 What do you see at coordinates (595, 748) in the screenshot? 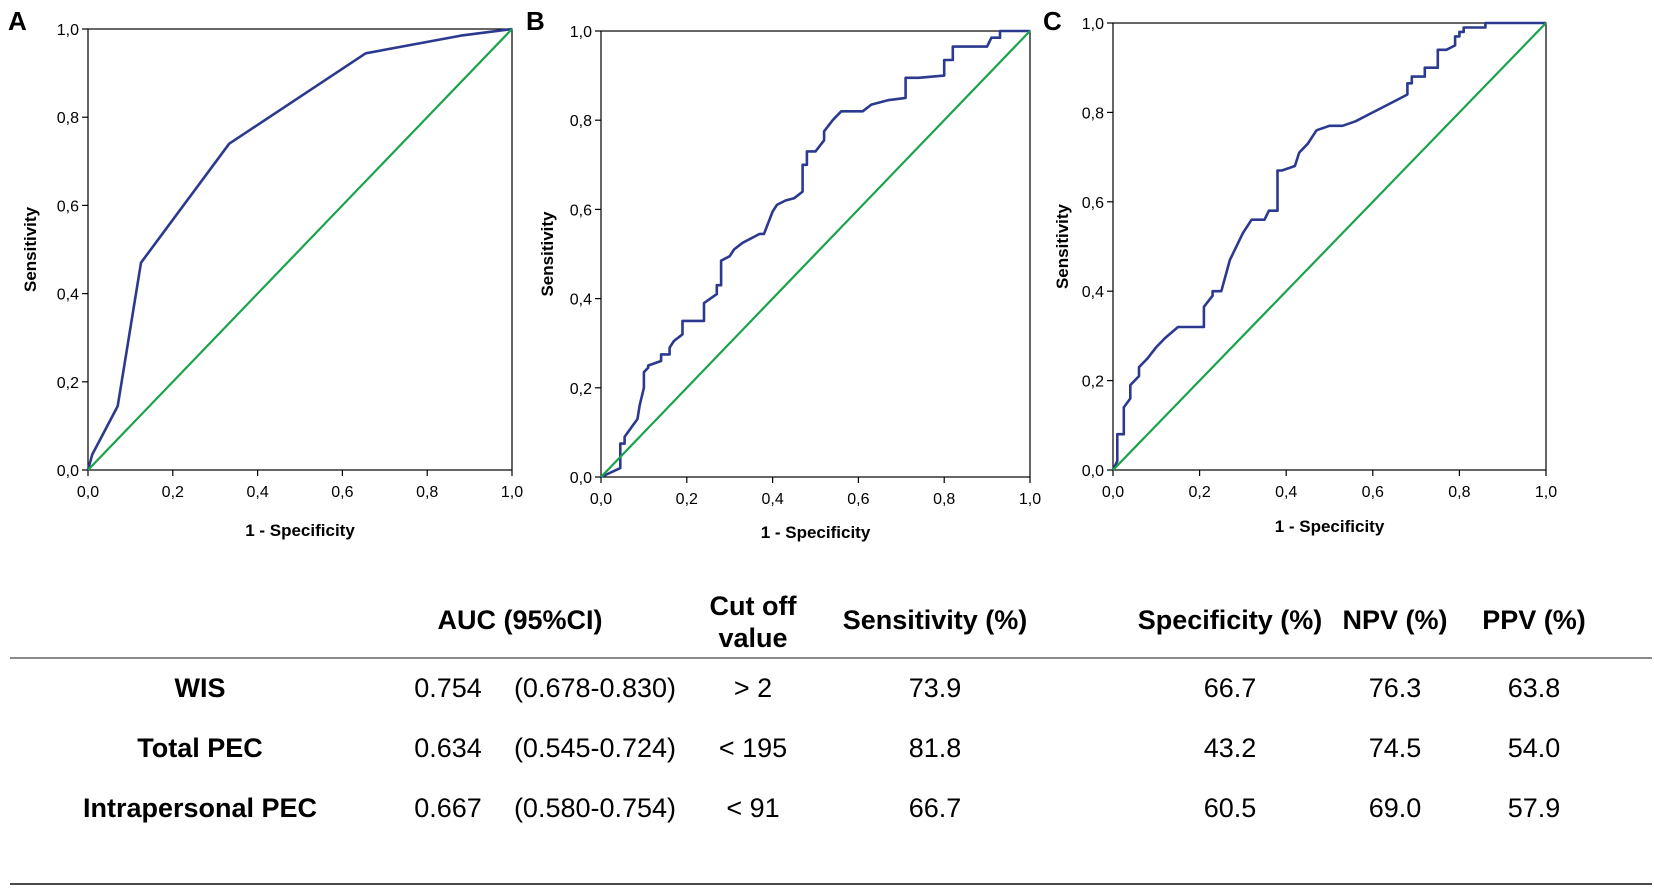
I see `row-ci: (0.545-0.724)` at bounding box center [595, 748].